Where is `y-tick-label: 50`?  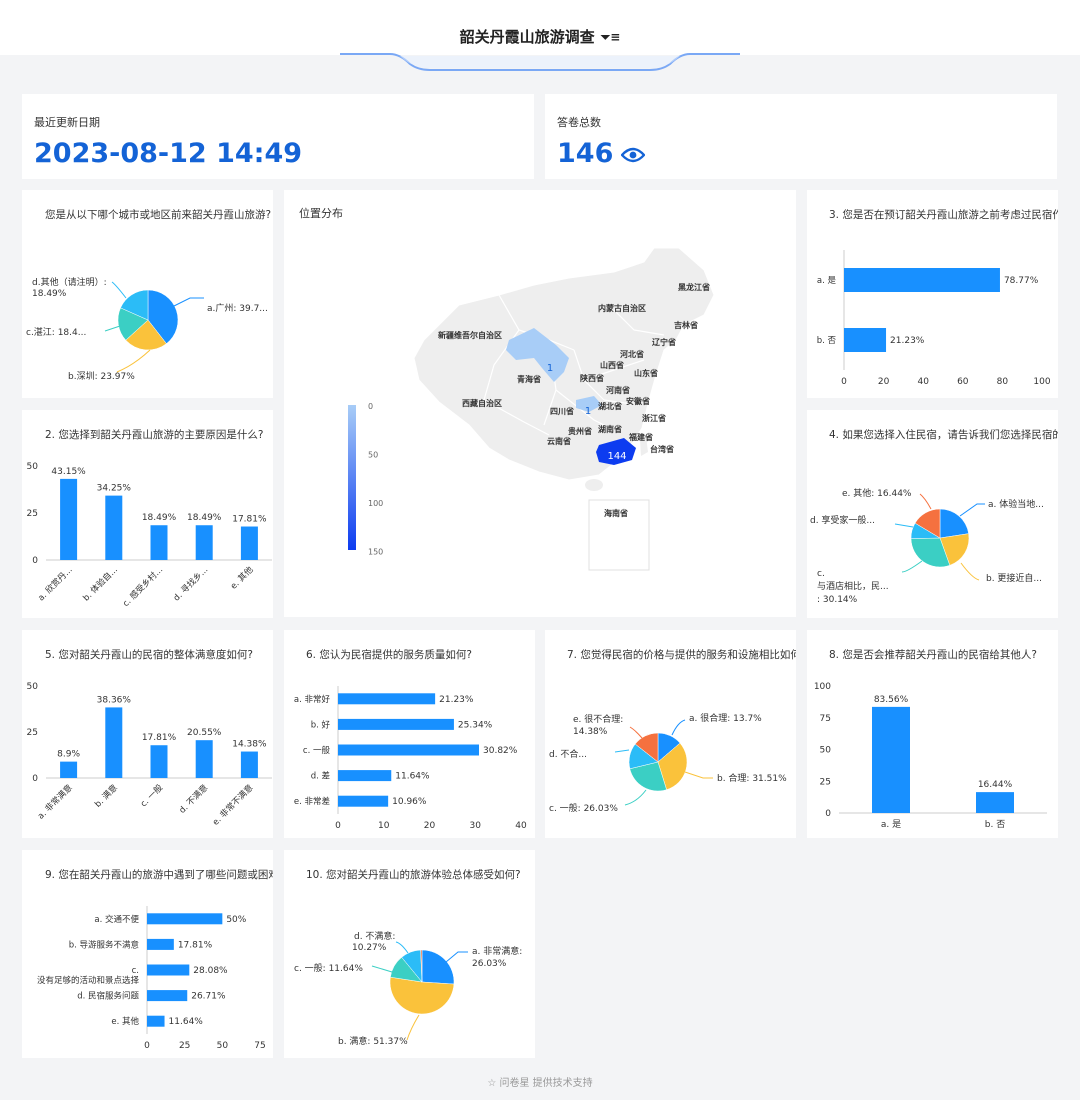 y-tick-label: 50 is located at coordinates (826, 751).